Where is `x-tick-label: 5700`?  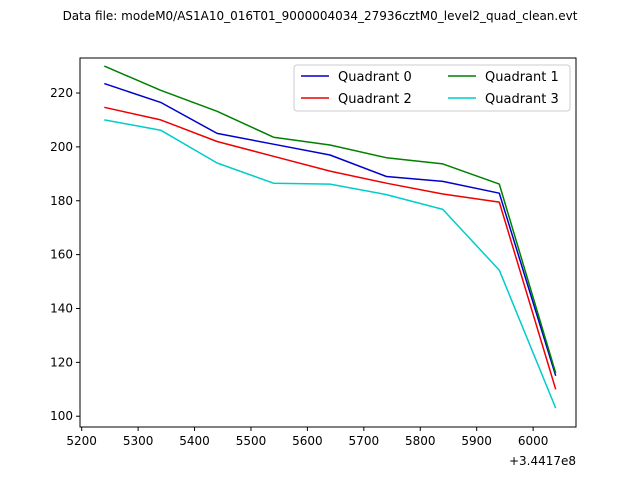
x-tick-label: 5700 is located at coordinates (364, 441).